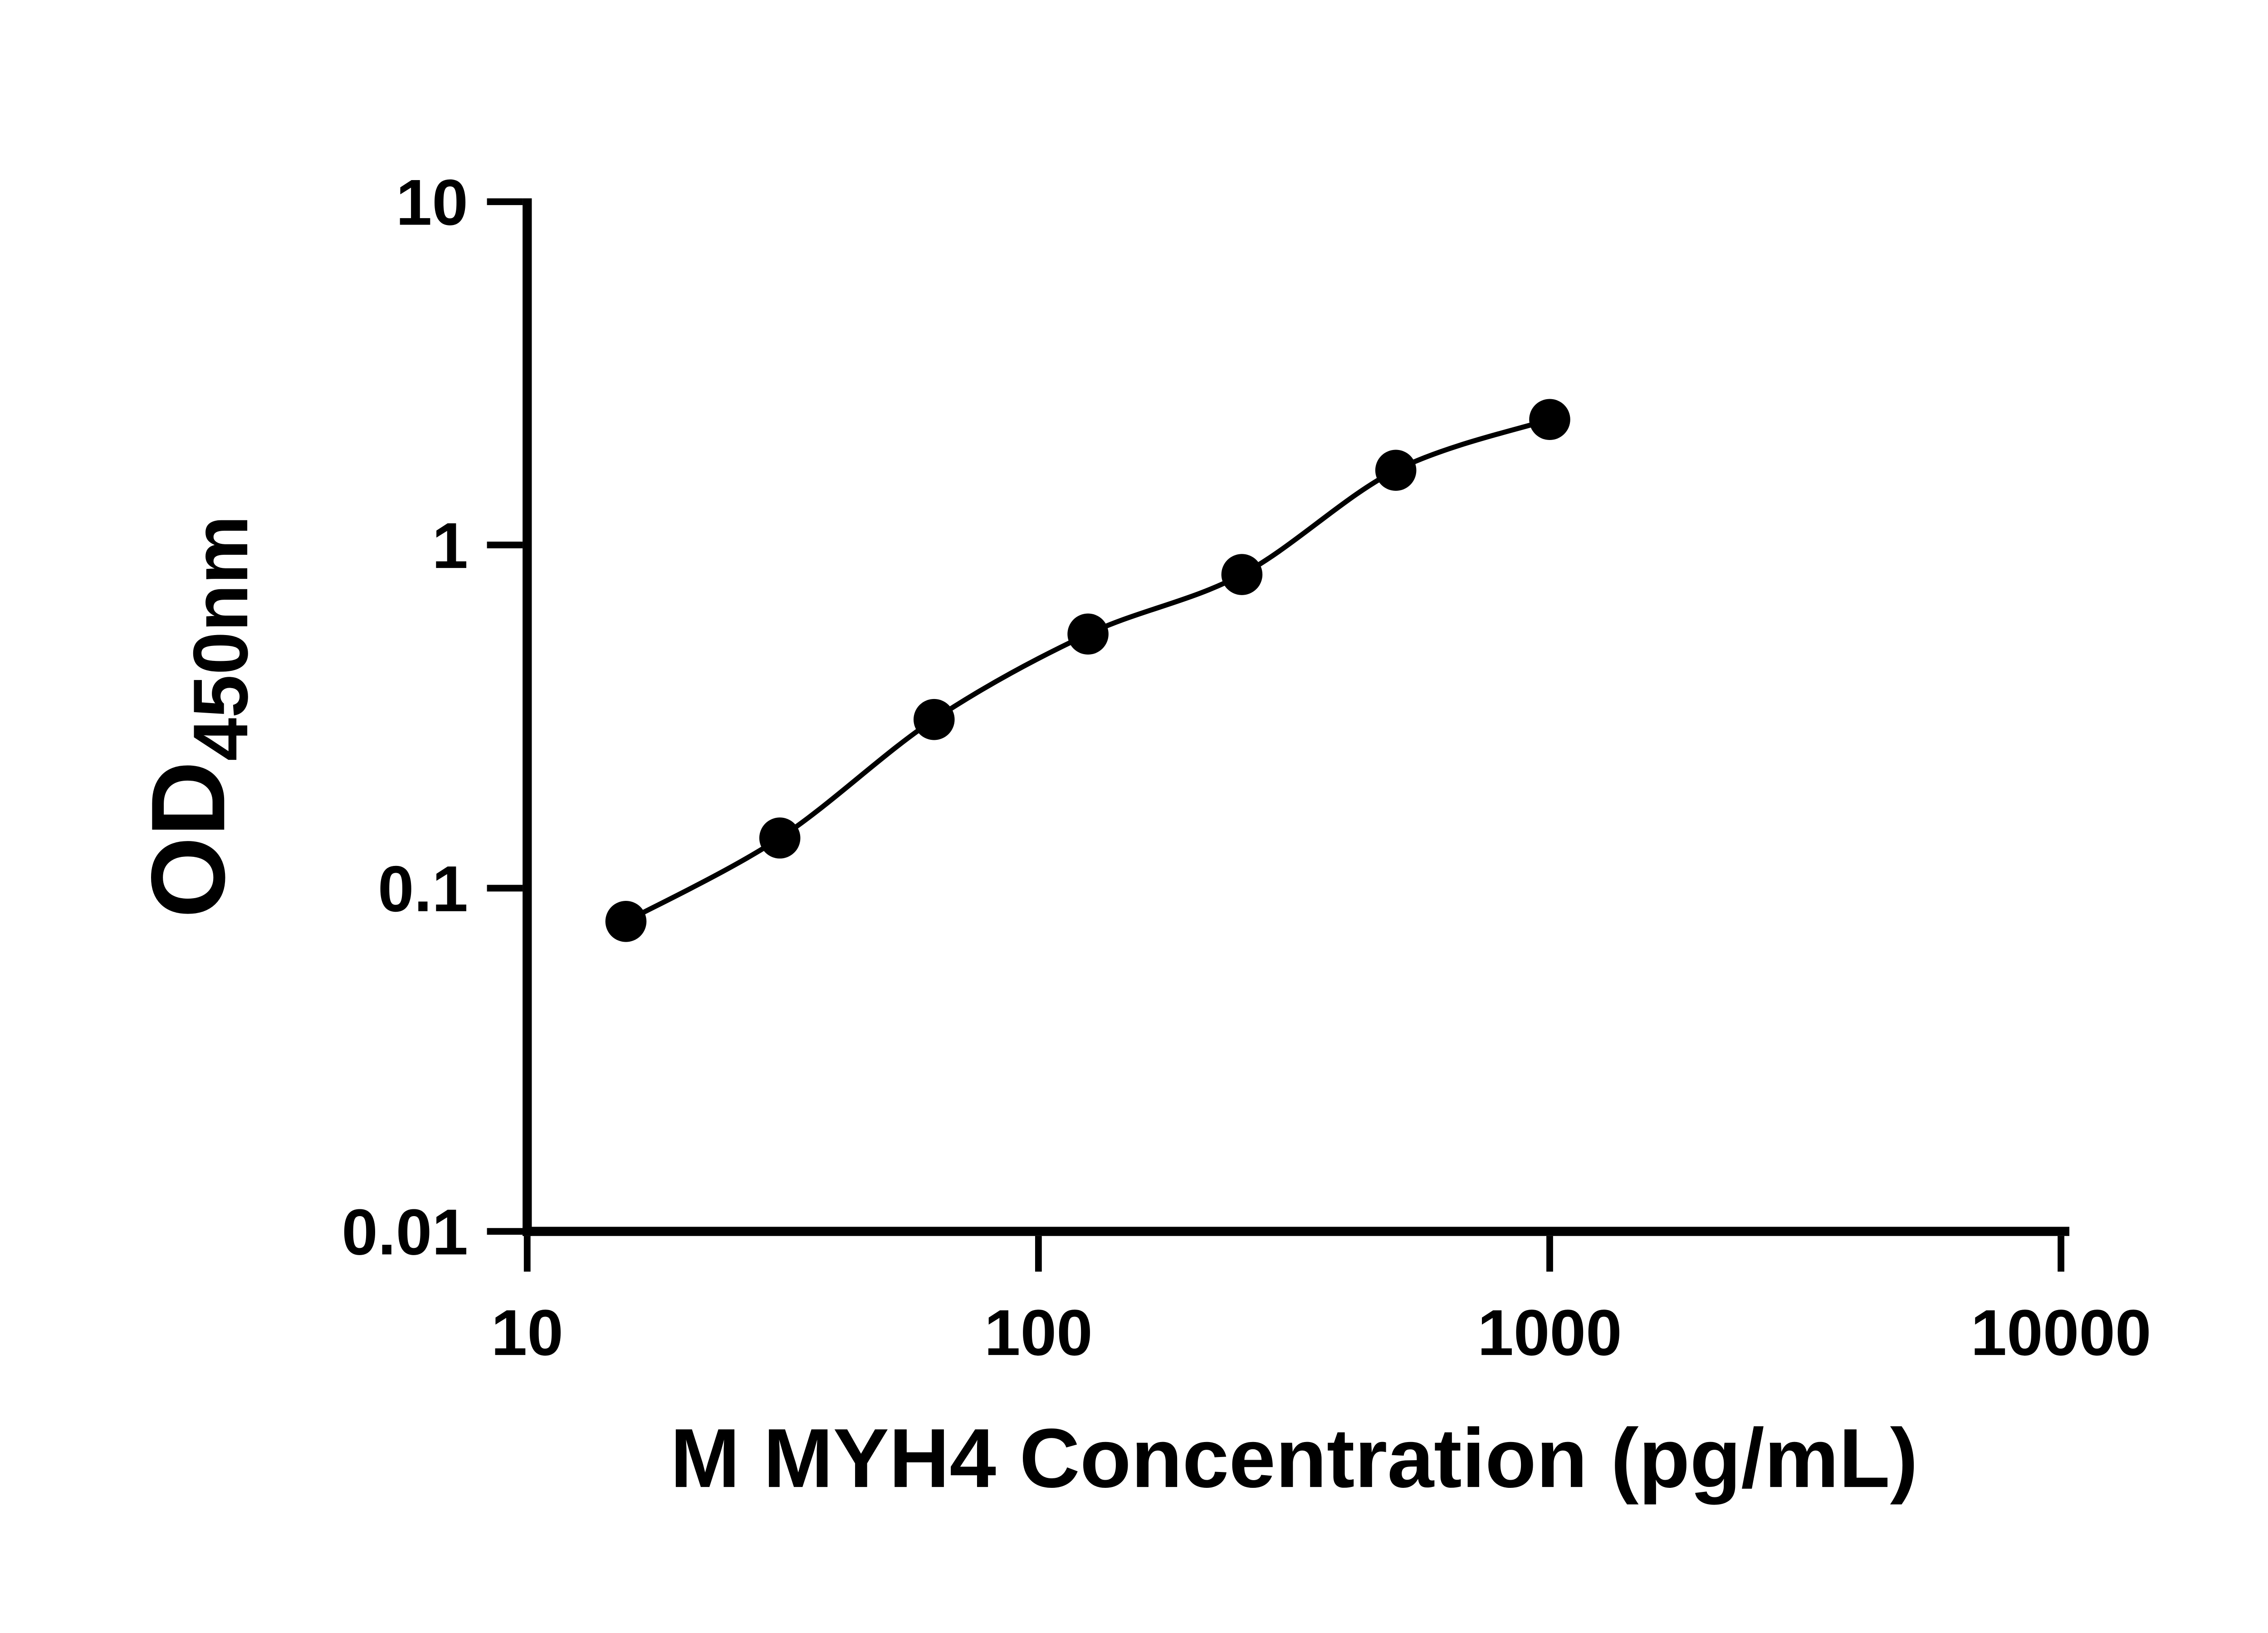 This screenshot has width=2268, height=1633. Describe the element at coordinates (2061, 1332) in the screenshot. I see `x-tick-label: 10000` at that location.